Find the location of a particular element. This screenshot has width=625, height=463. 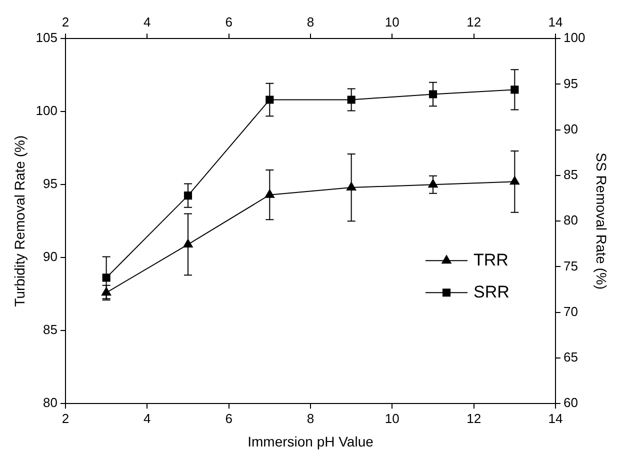

y2-tick-label: 85 is located at coordinates (571, 174).